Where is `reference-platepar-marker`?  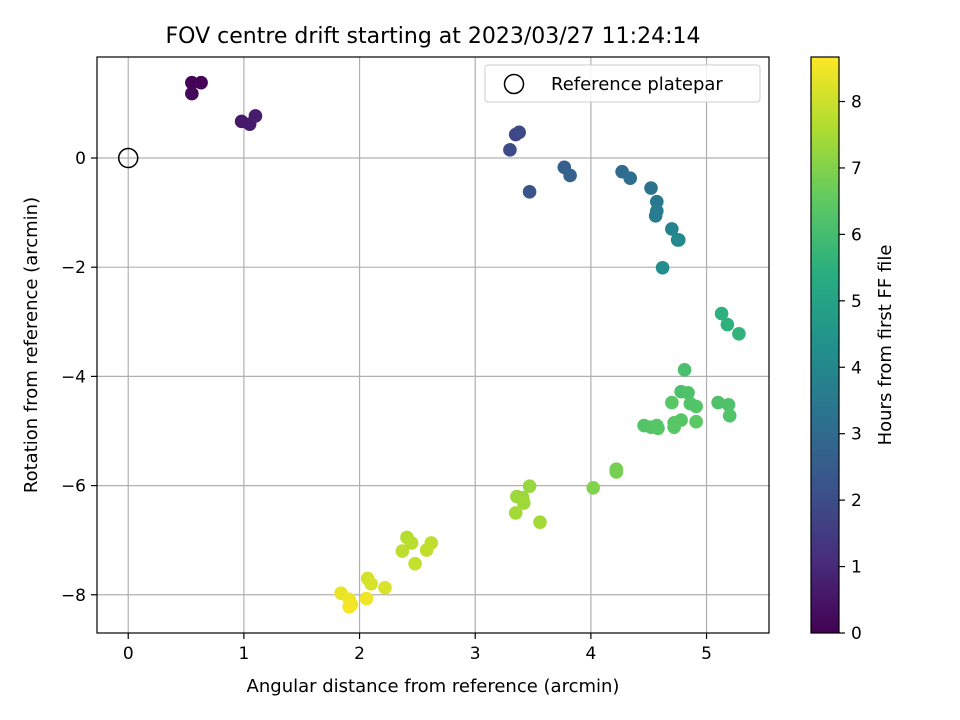
reference-platepar-marker is located at coordinates (128, 158).